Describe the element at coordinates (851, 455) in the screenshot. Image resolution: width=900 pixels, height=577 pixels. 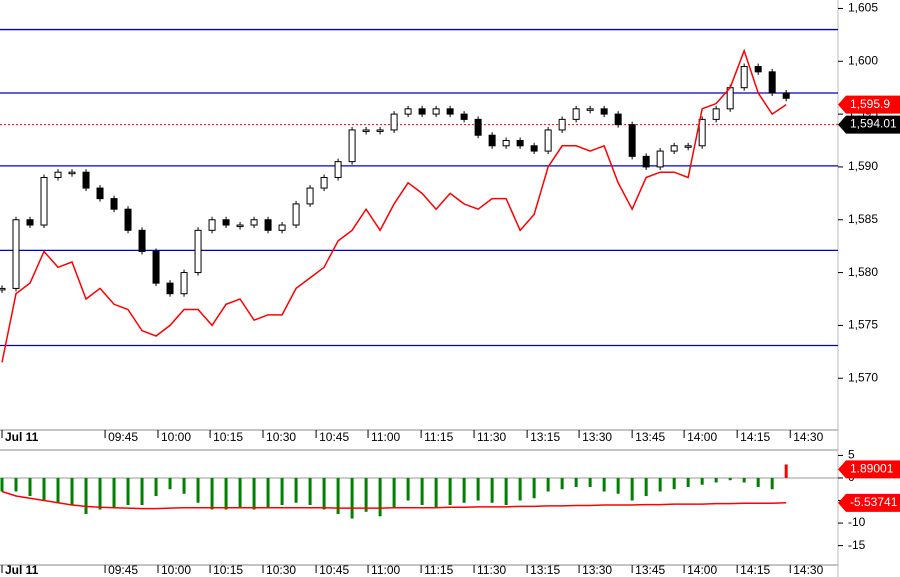
I see `y-tick-label: 5` at that location.